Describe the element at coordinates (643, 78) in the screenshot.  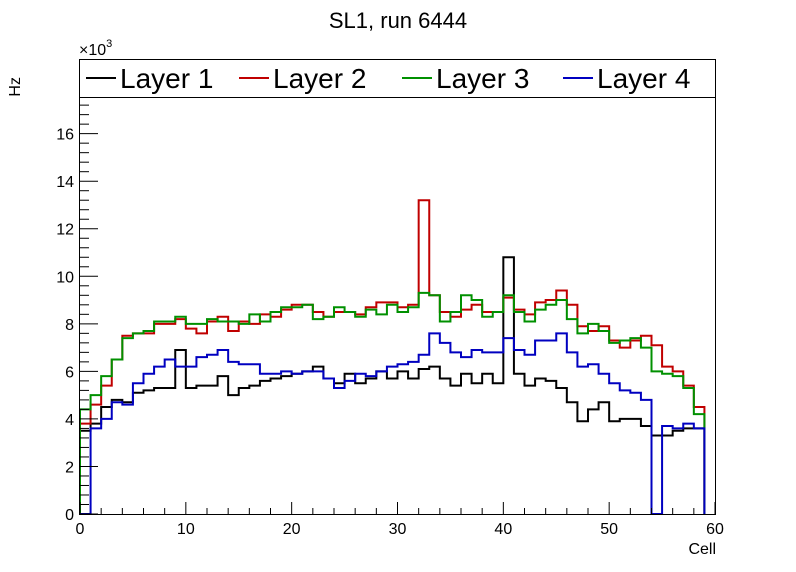
I see `legend-label: Layer 4` at that location.